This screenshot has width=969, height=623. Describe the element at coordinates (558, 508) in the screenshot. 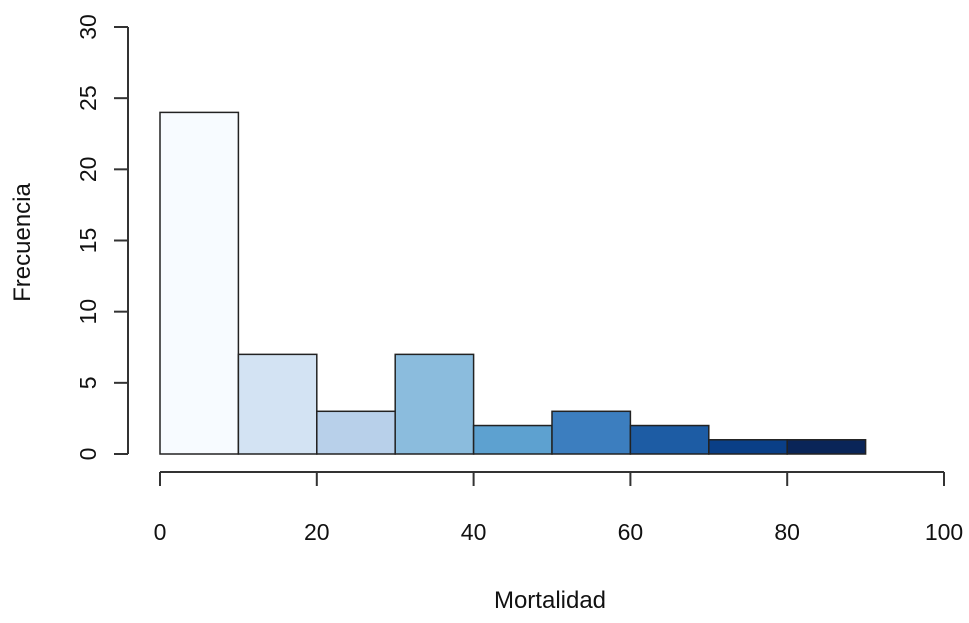

I see `x-axis: 0 20 40 60 80 100` at that location.